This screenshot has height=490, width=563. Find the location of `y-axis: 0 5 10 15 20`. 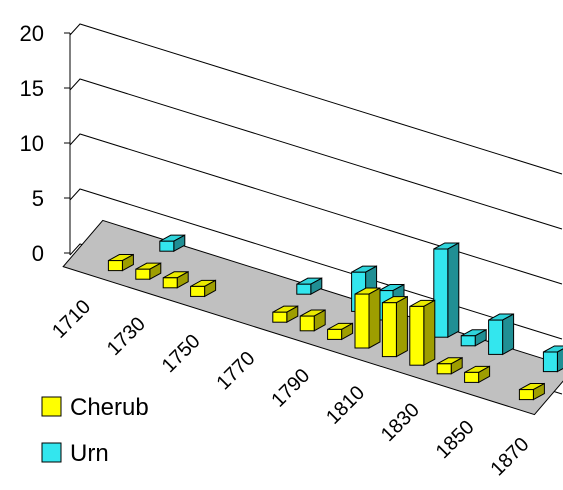

y-axis: 0 5 10 15 20 is located at coordinates (45, 143).